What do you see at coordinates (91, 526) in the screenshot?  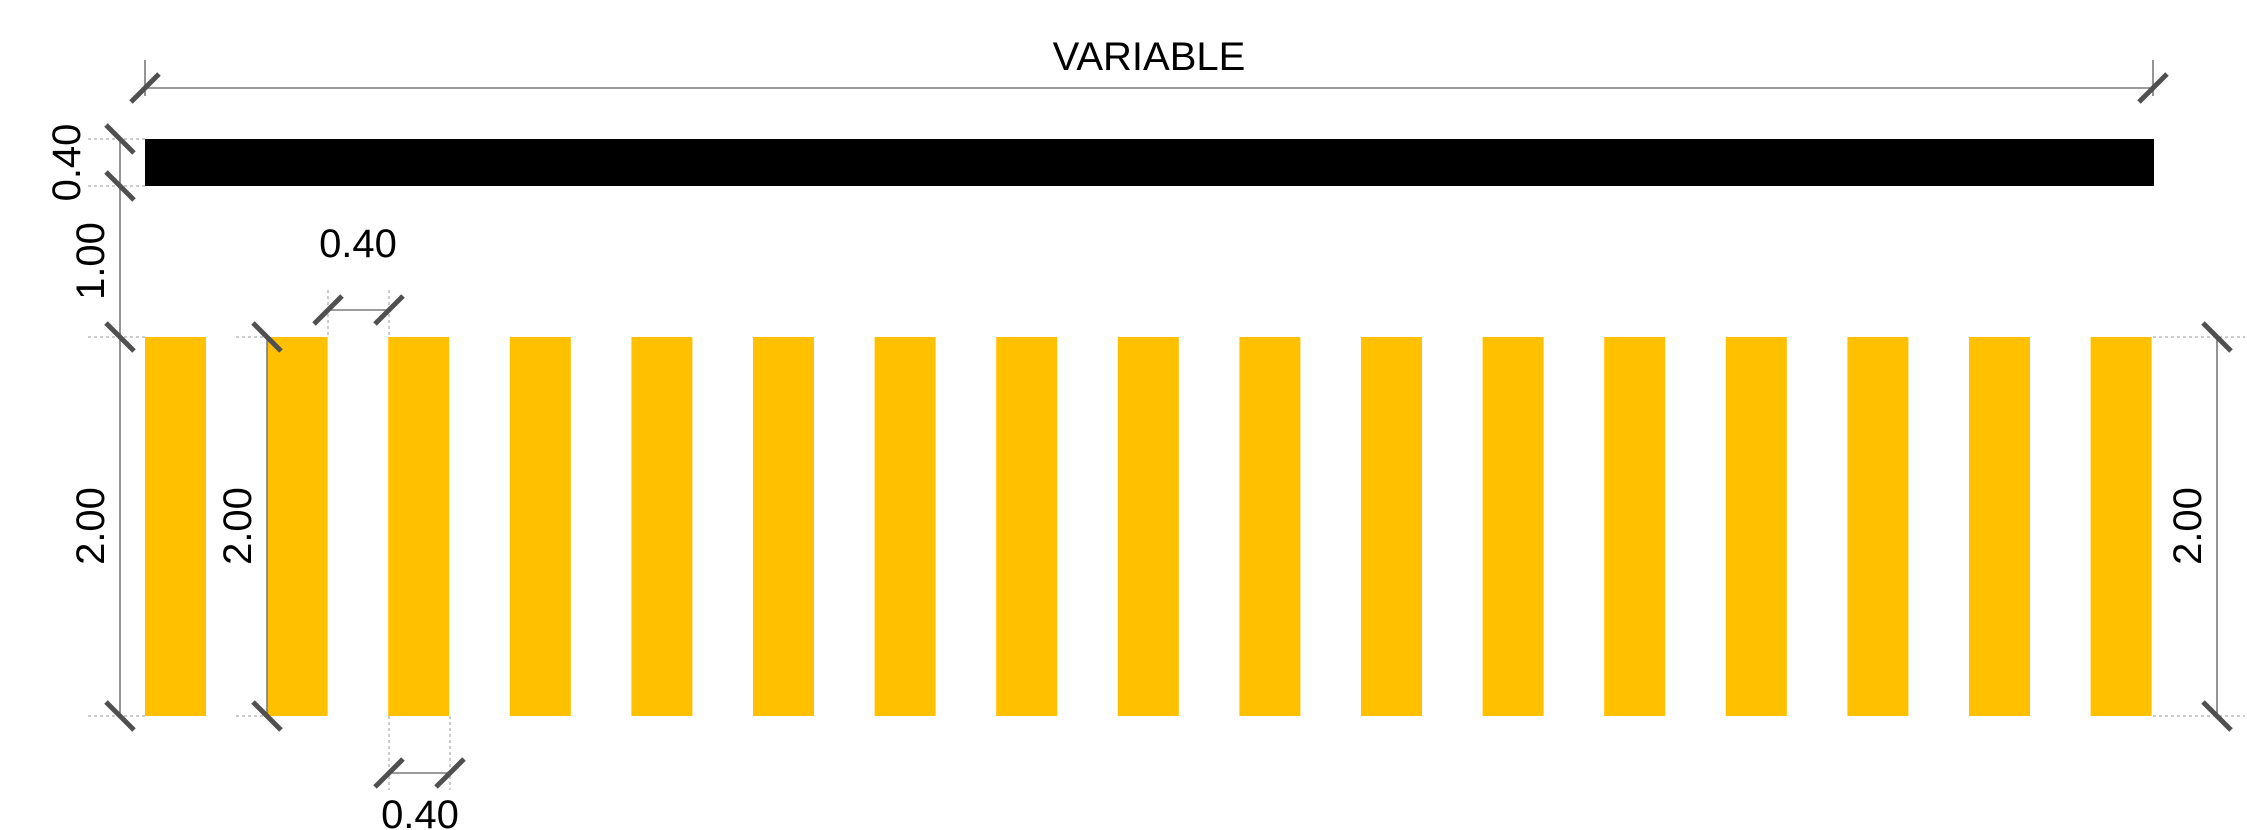 I see `stripe-height-left-label: 2.00` at bounding box center [91, 526].